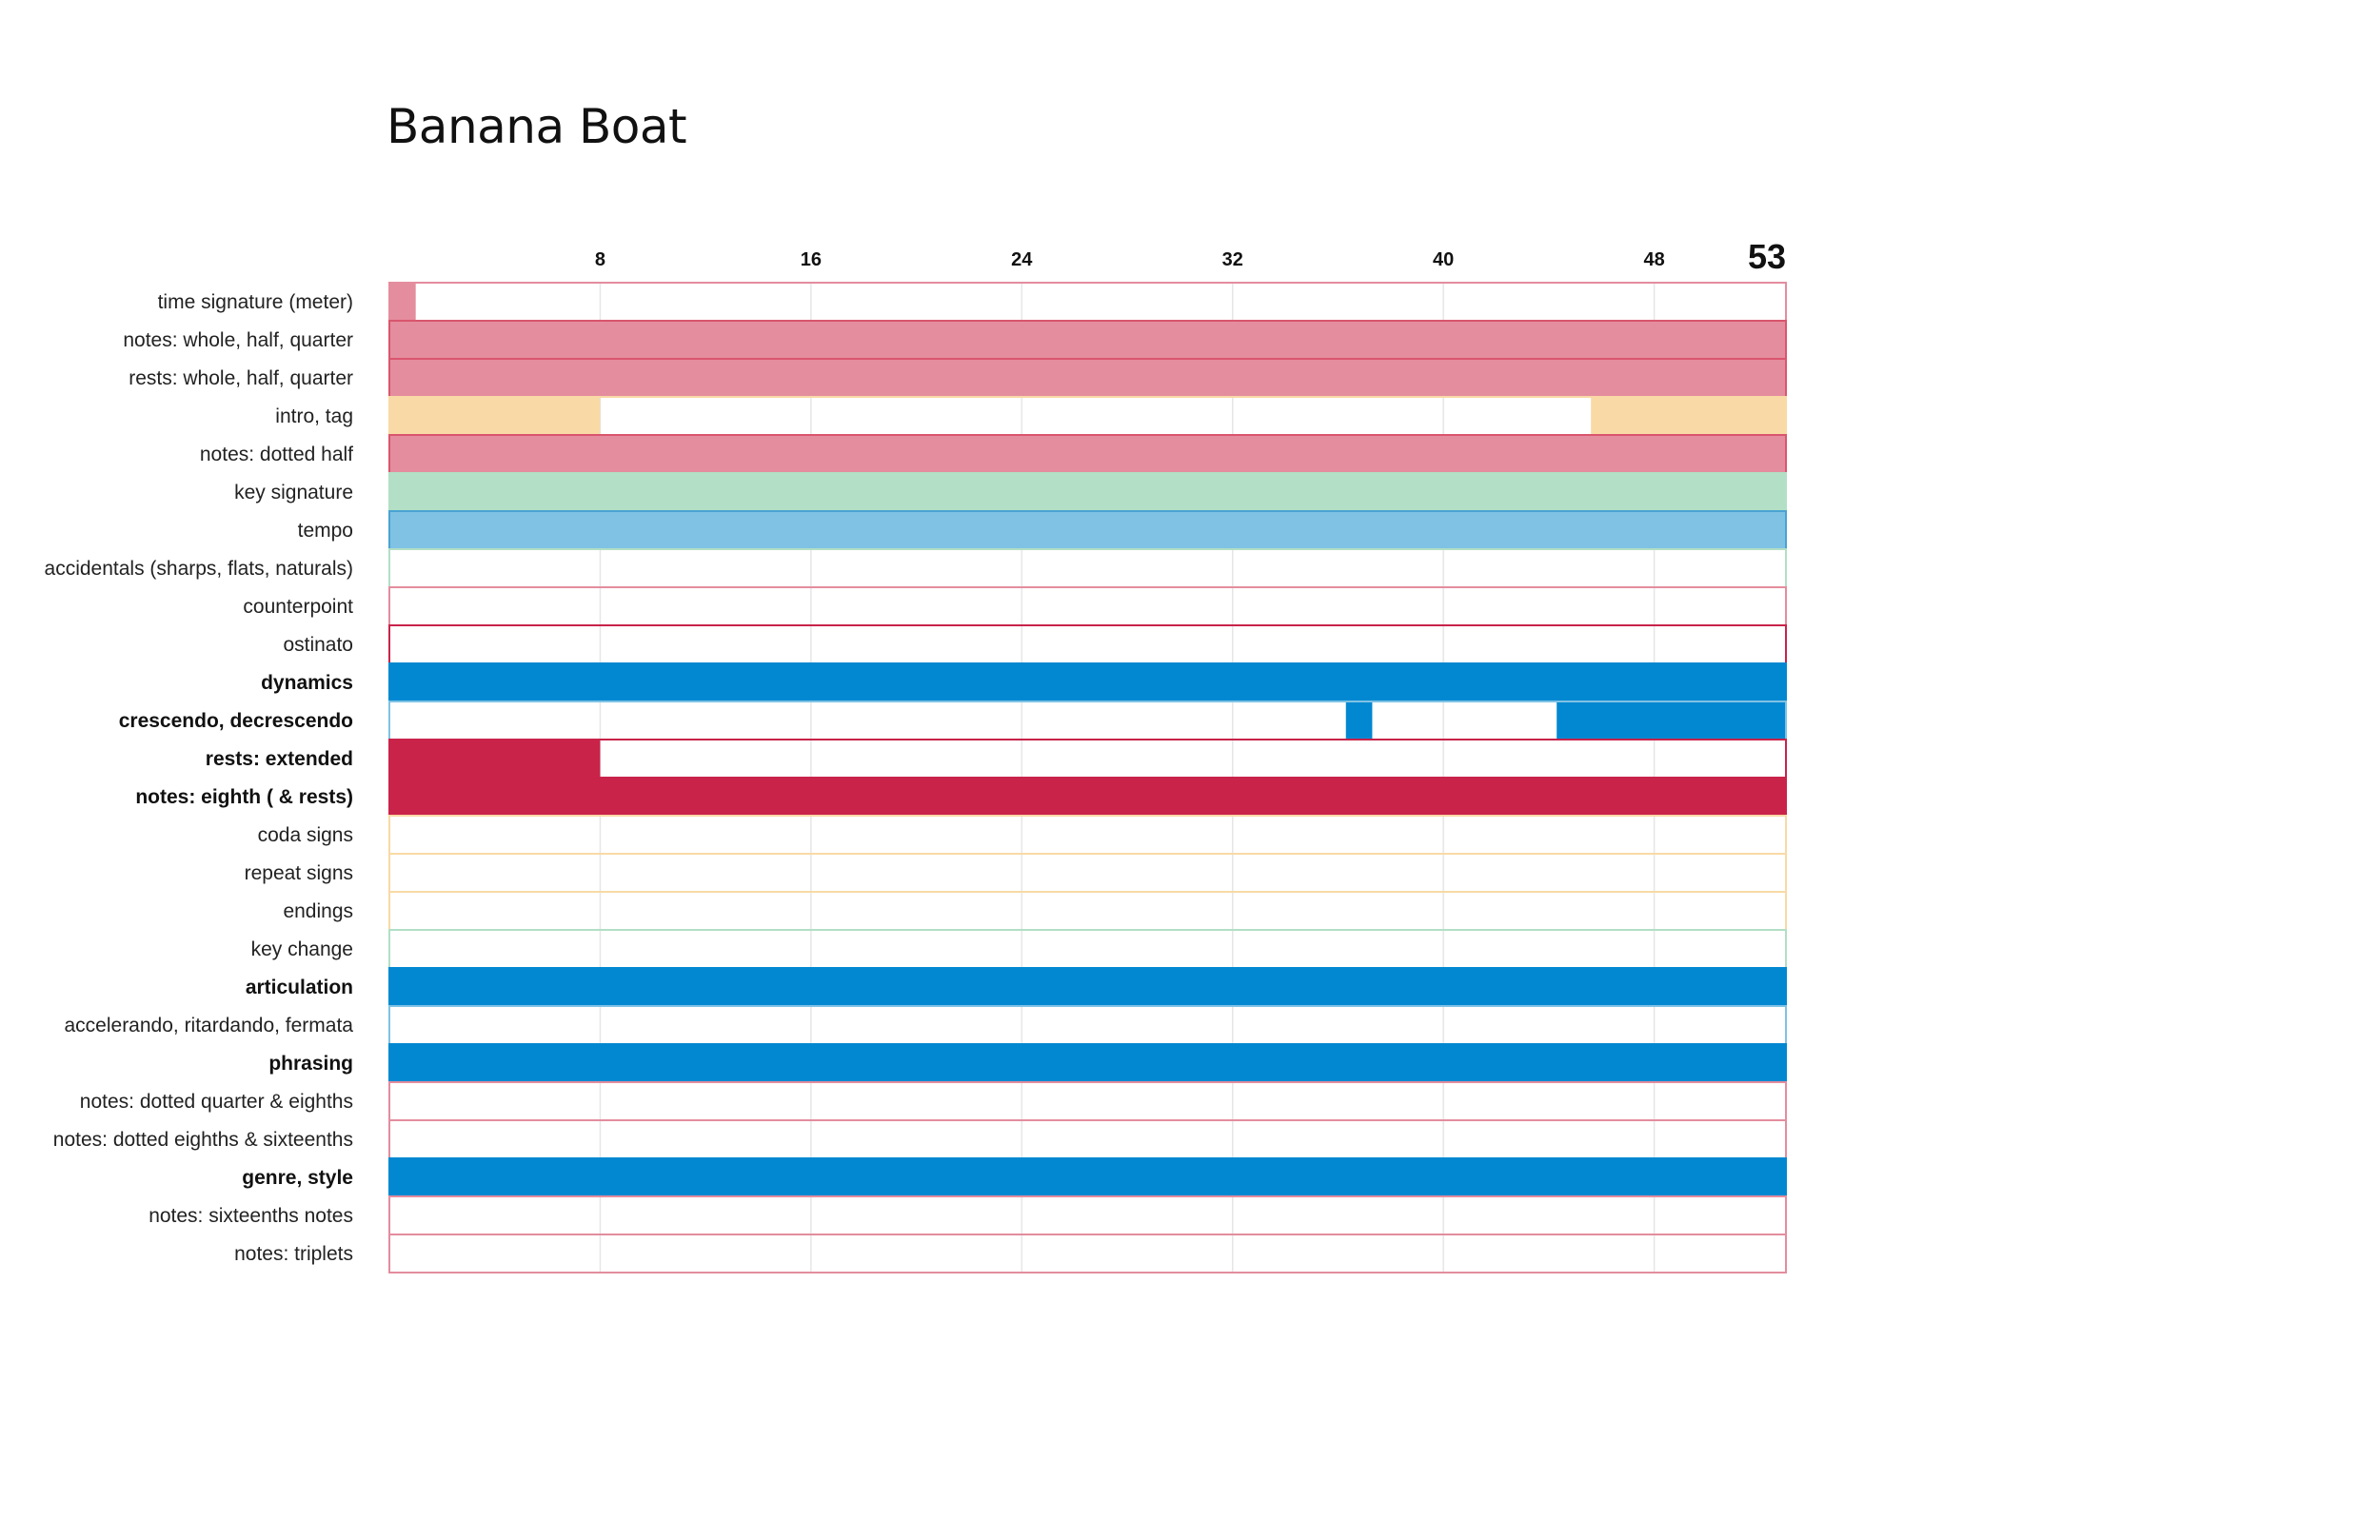 The height and width of the screenshot is (1540, 2380). What do you see at coordinates (208, 1026) in the screenshot?
I see `row-label: accelerando, ritardando, fermata` at bounding box center [208, 1026].